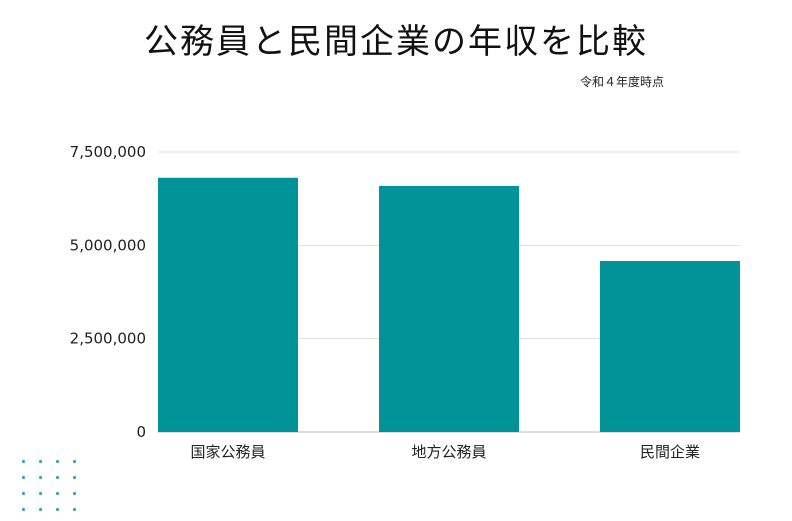  I want to click on x-tick-label: 民間企業, so click(670, 452).